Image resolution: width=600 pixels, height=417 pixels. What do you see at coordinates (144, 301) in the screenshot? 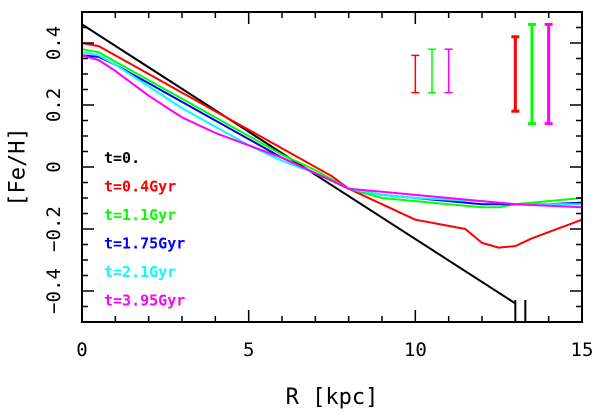
I see `legend-entry-t-3-95gyr: t=3.95Gyr` at bounding box center [144, 301].